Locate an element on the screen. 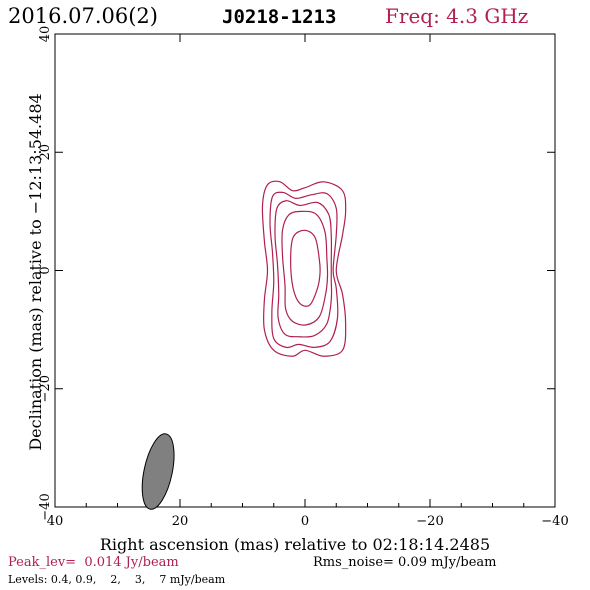 This screenshot has width=590, height=590. y-tick-label: 0 is located at coordinates (45, 270).